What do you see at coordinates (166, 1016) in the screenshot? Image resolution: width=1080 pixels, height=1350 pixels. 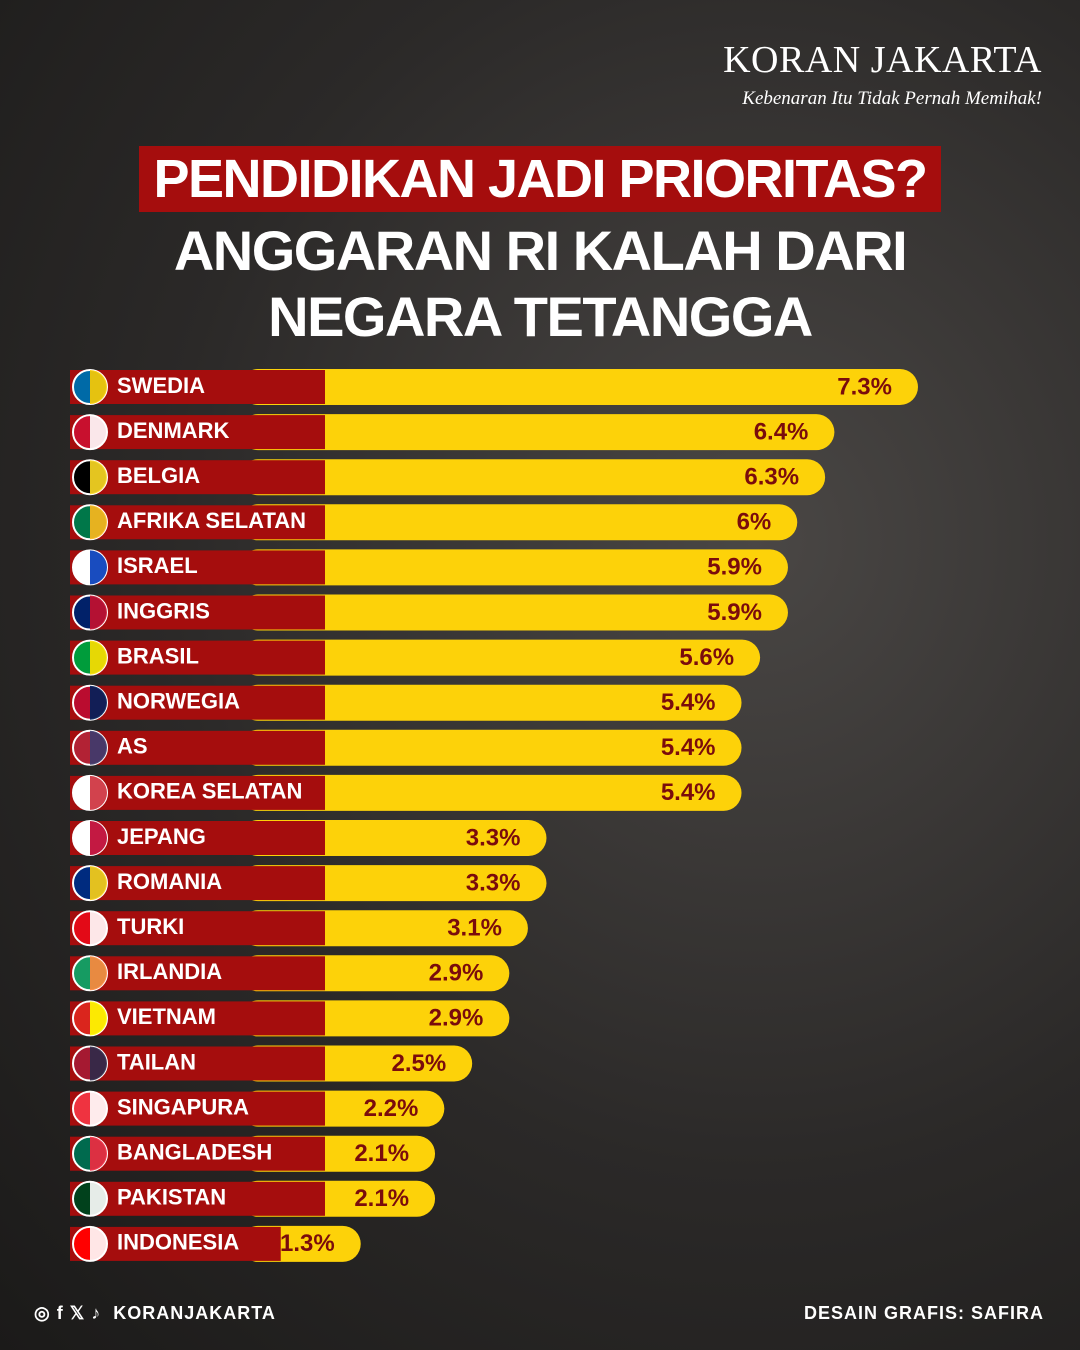 I see `category-label: VIETNAM` at bounding box center [166, 1016].